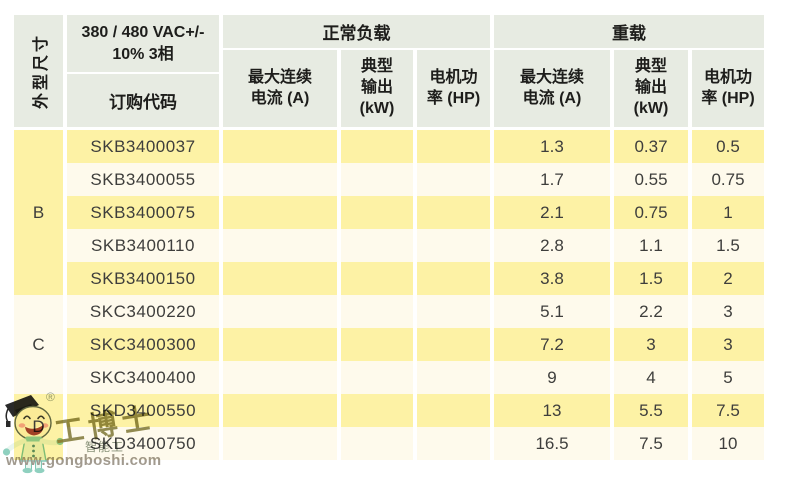 The image size is (785, 479). Describe the element at coordinates (651, 179) in the screenshot. I see `heavy-typical-output-cell: 0.55` at that location.